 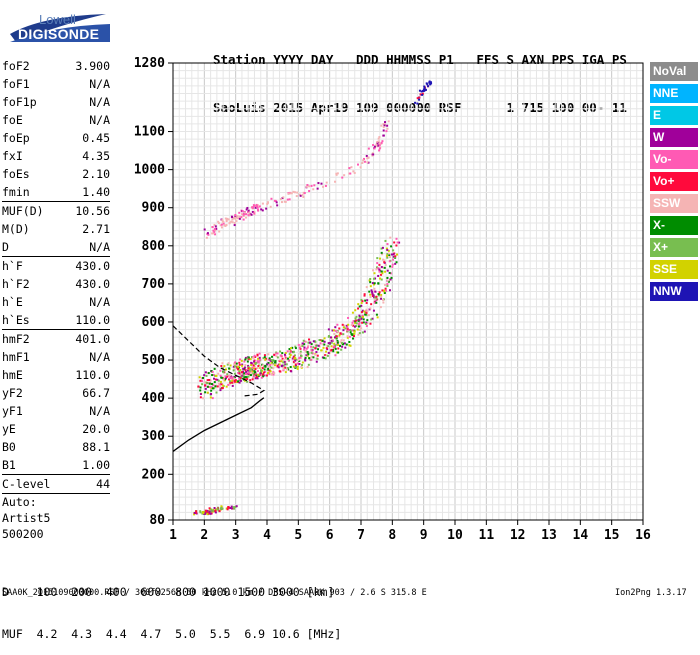 I want to click on y-tick-label: 700, so click(x=154, y=284).